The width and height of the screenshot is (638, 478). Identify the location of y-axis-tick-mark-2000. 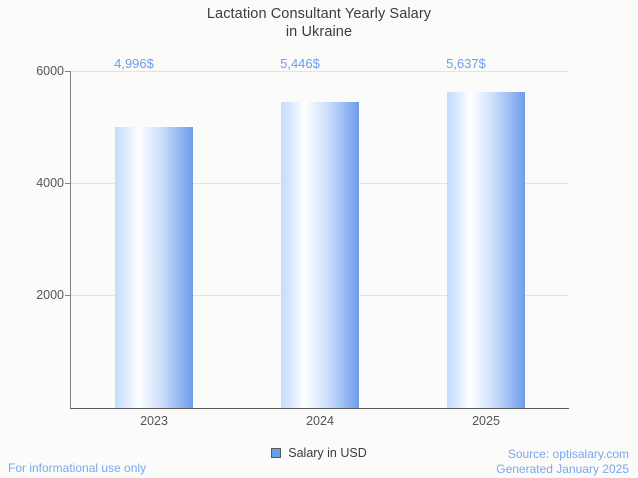
(67, 295).